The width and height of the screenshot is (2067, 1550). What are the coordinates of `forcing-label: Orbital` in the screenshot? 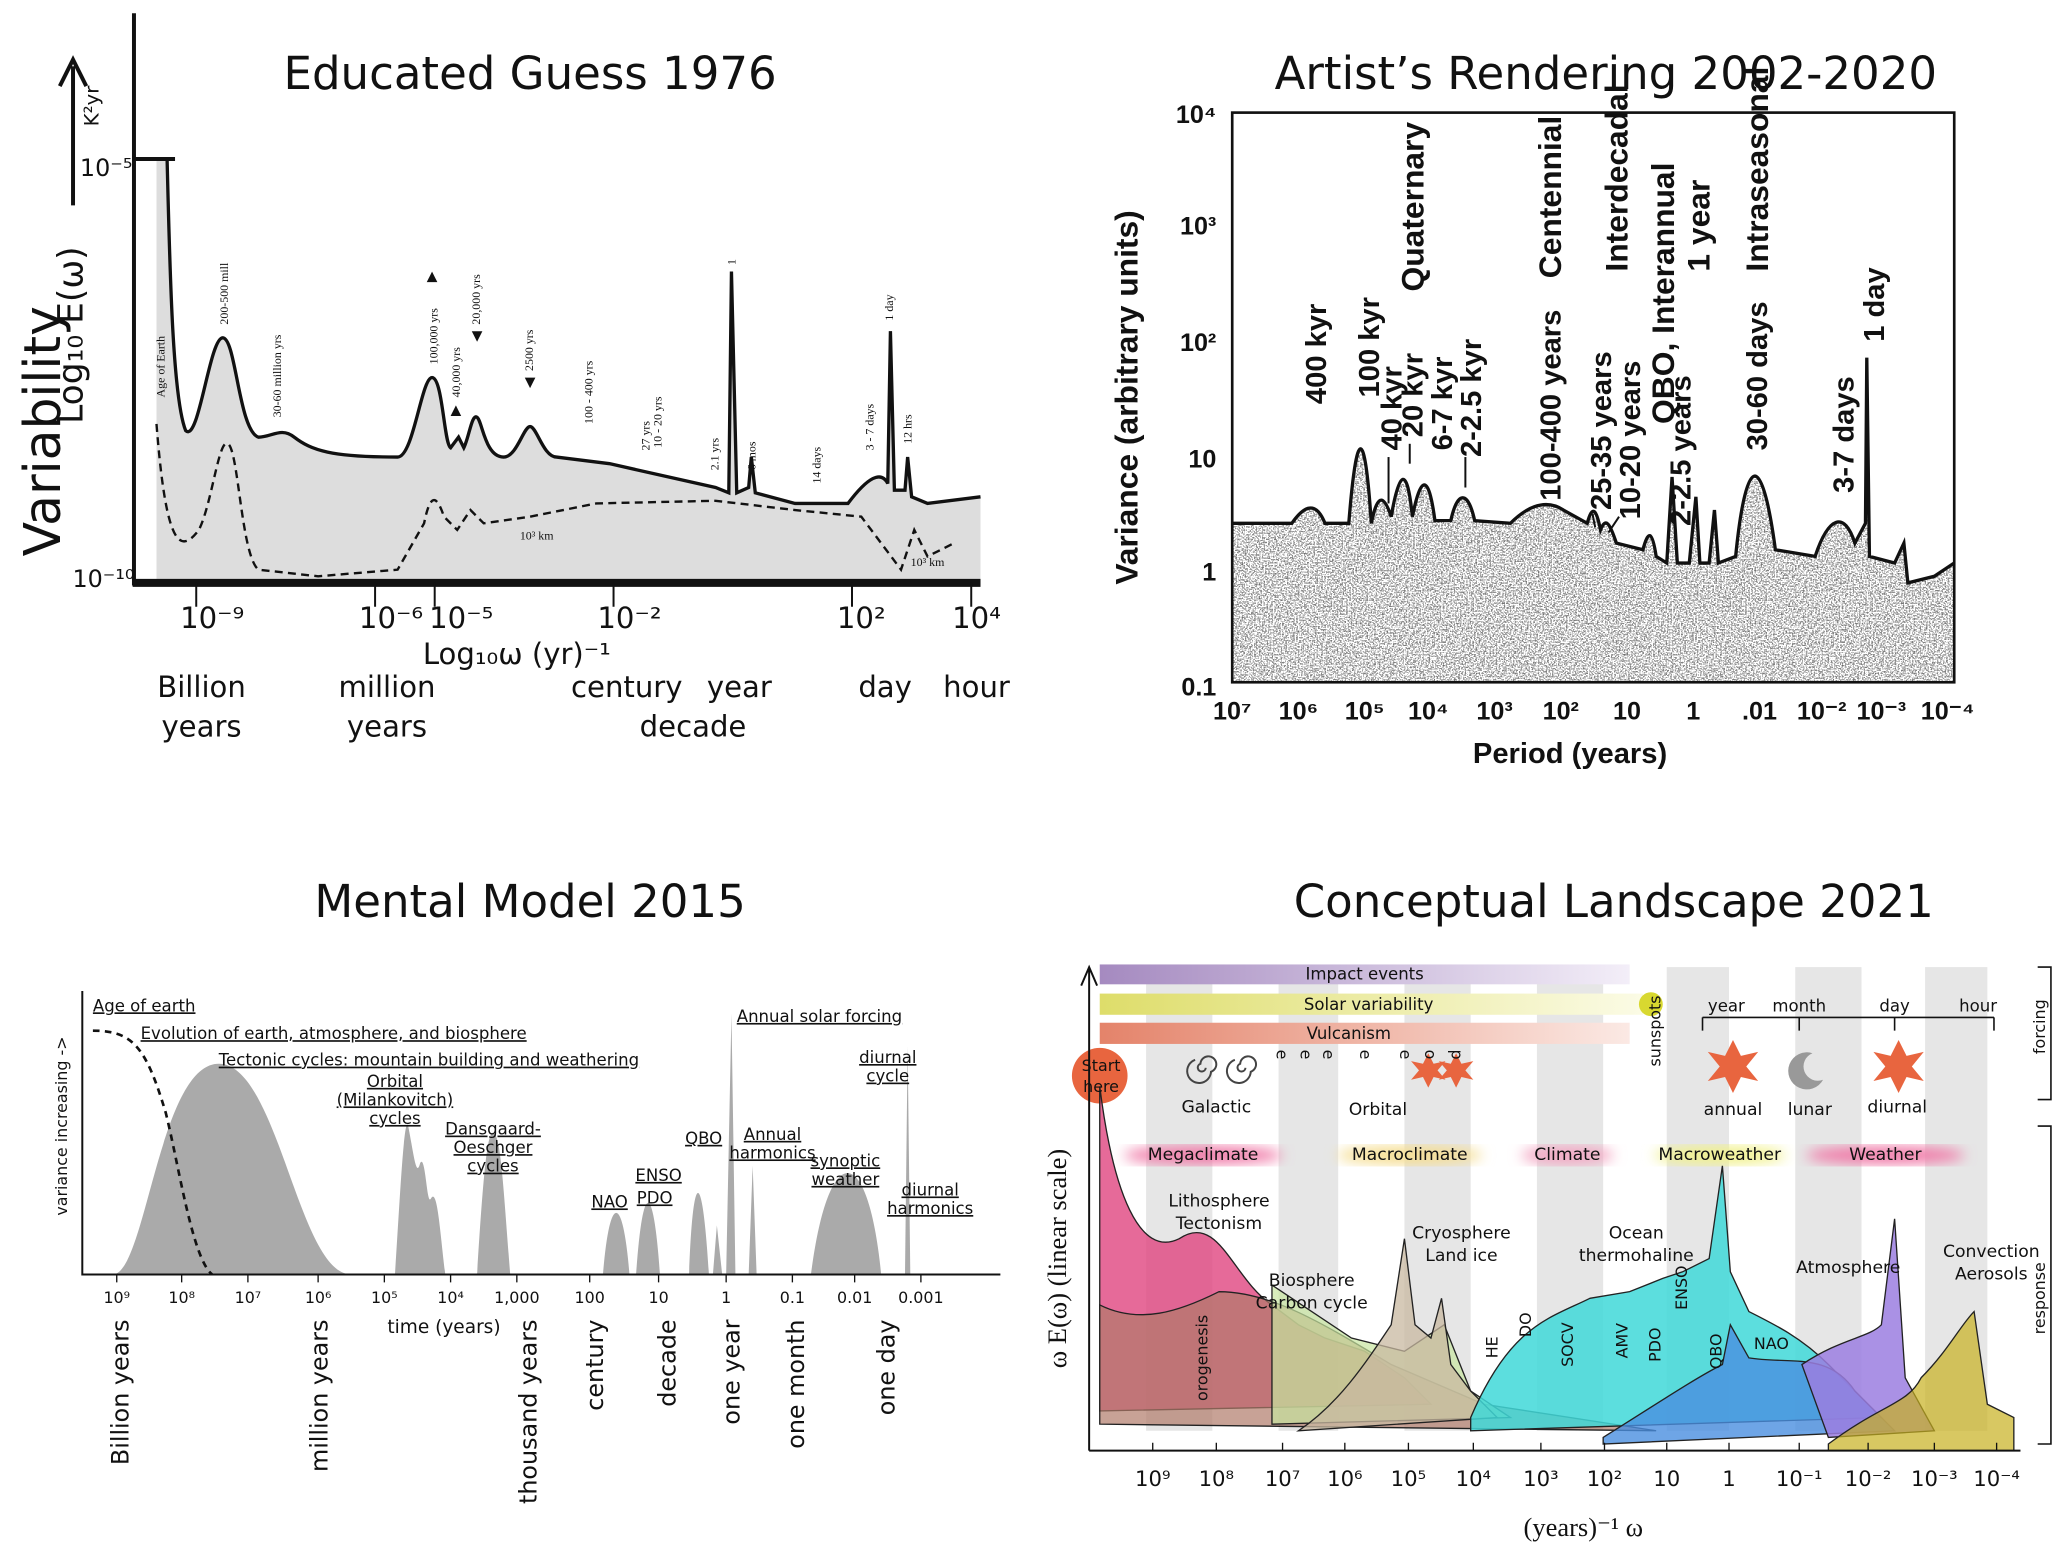 It's located at (1378, 1110).